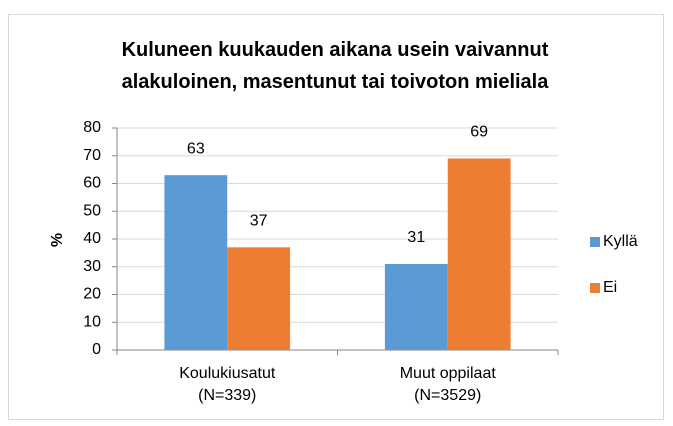 The image size is (673, 426). I want to click on y-tick-label: 40, so click(92, 238).